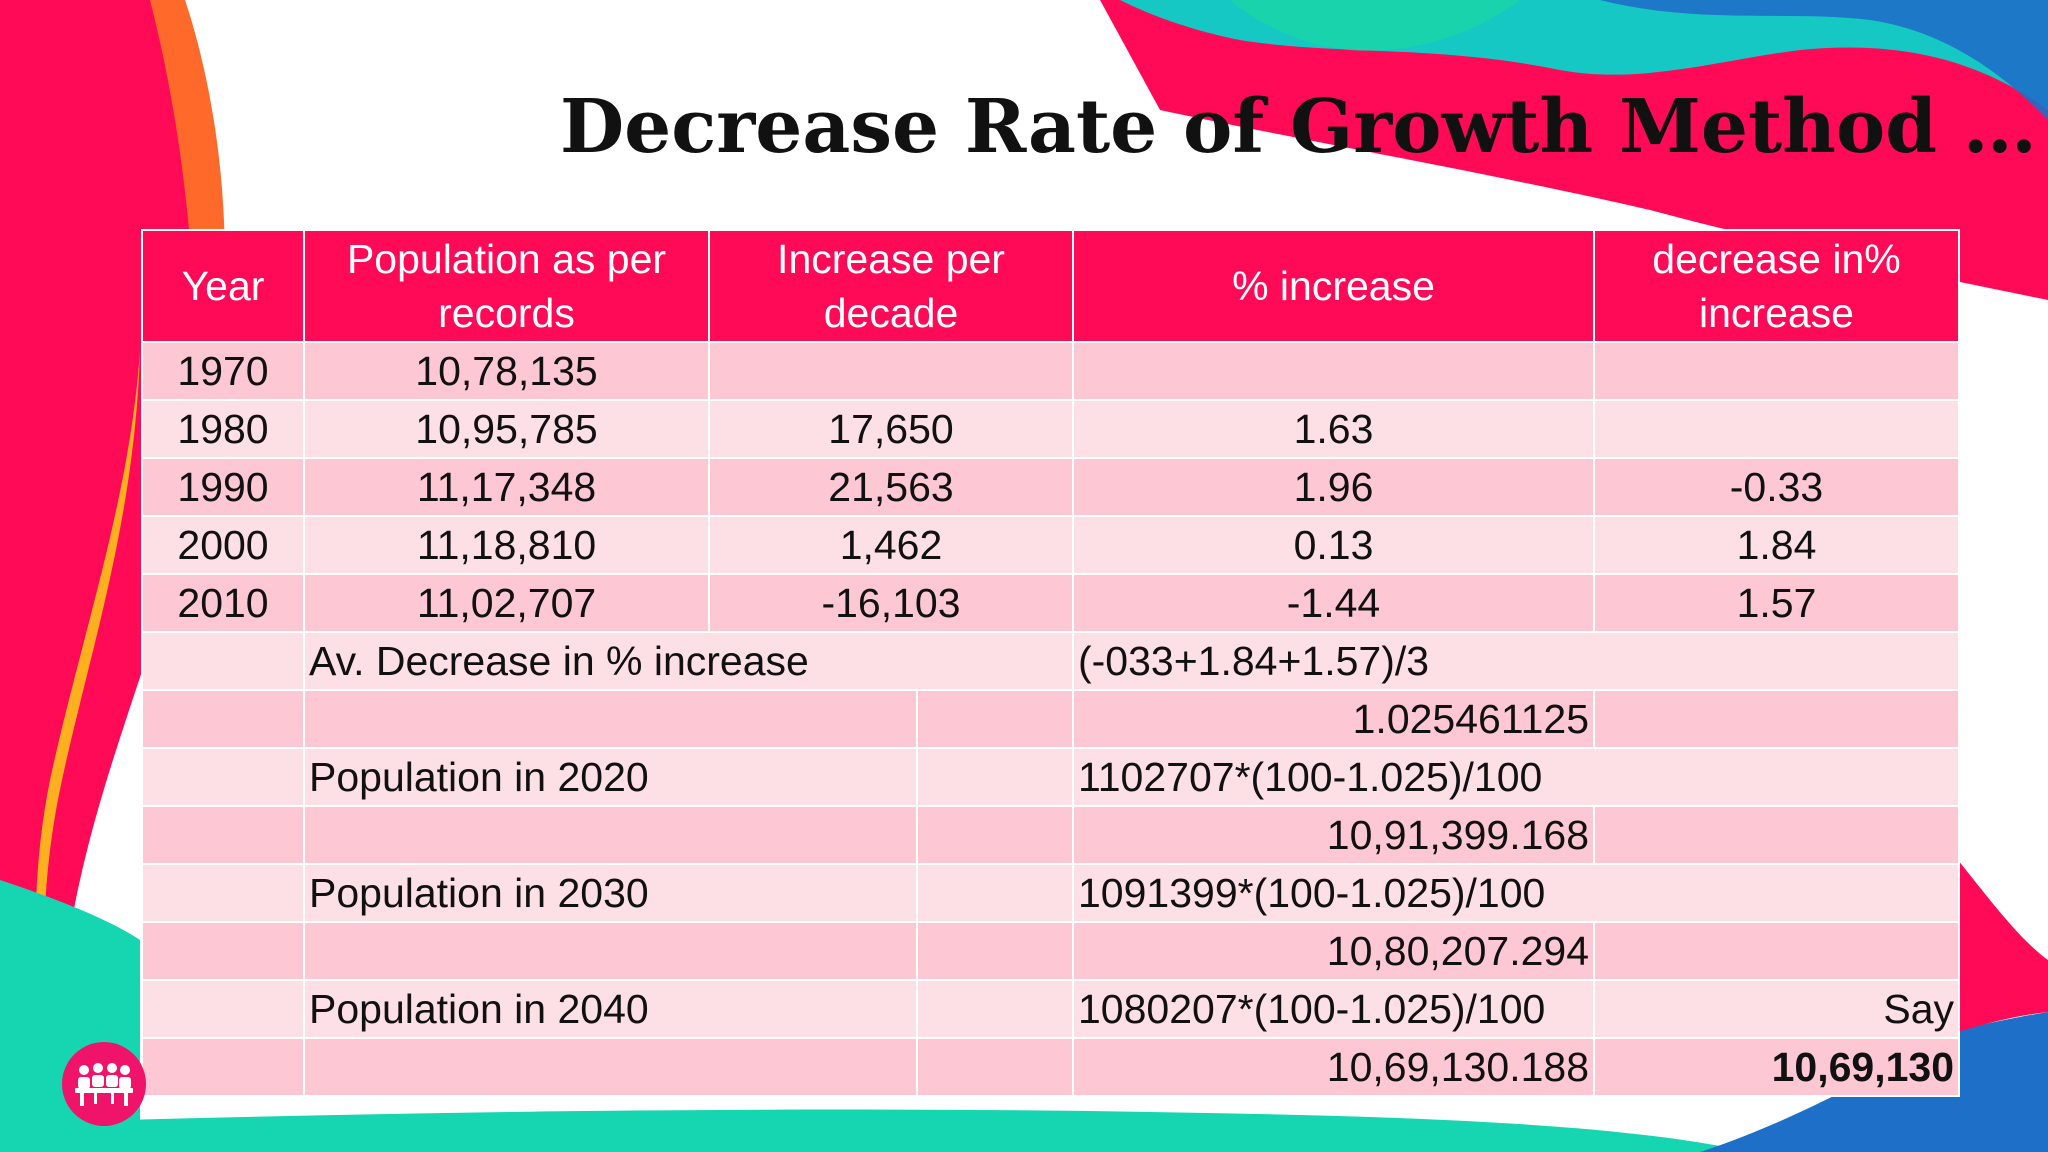 The height and width of the screenshot is (1152, 2048). I want to click on p2030-value: 10,80,207.294, so click(1333, 951).